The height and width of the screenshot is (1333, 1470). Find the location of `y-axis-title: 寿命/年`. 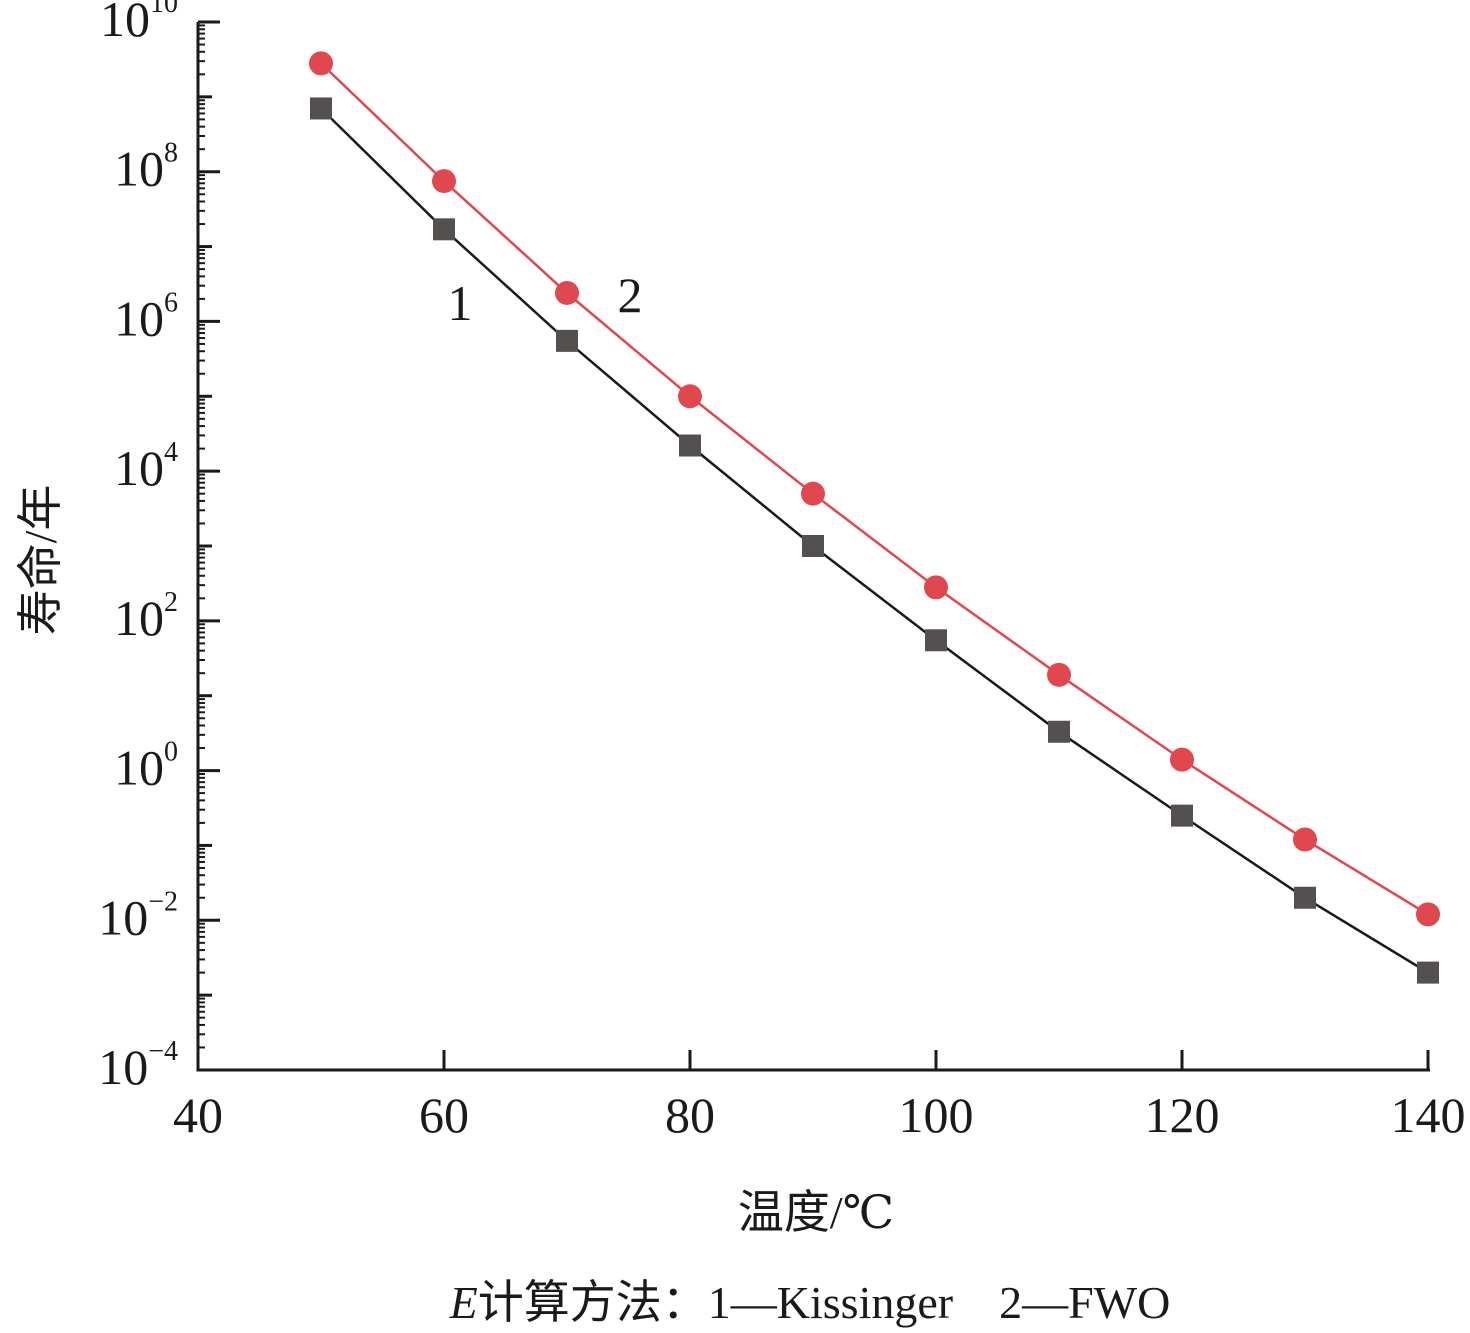

y-axis-title: 寿命/年 is located at coordinates (40, 560).